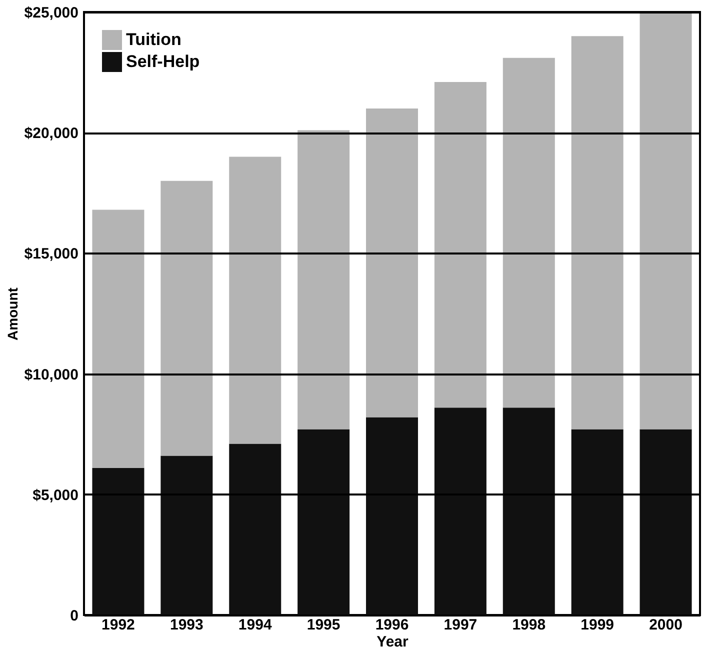 The width and height of the screenshot is (705, 654). Describe the element at coordinates (118, 625) in the screenshot. I see `x-tick-label: 1992` at that location.